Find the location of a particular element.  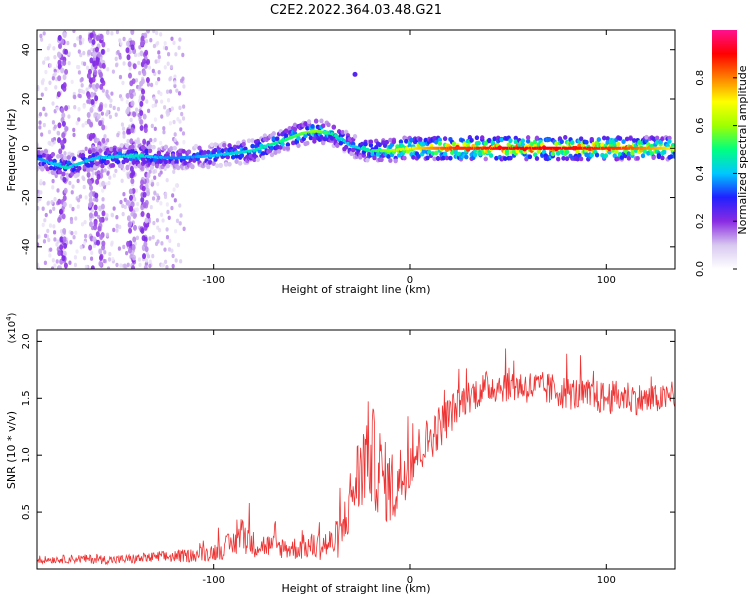

y-tick-label: 1.5 is located at coordinates (26, 398).